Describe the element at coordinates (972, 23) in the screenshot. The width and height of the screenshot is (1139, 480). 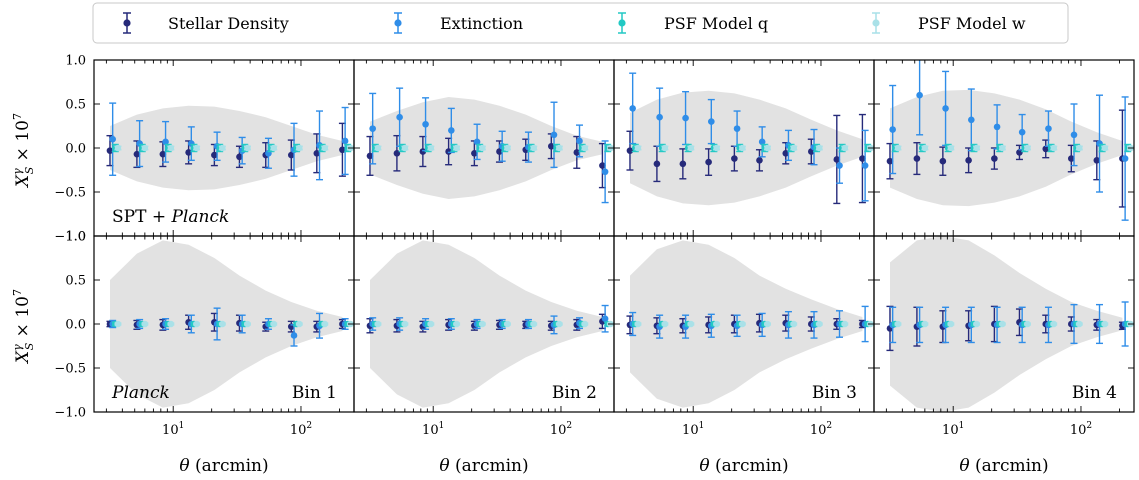
I see `legend-label-psf-model-w: PSF Model w` at that location.